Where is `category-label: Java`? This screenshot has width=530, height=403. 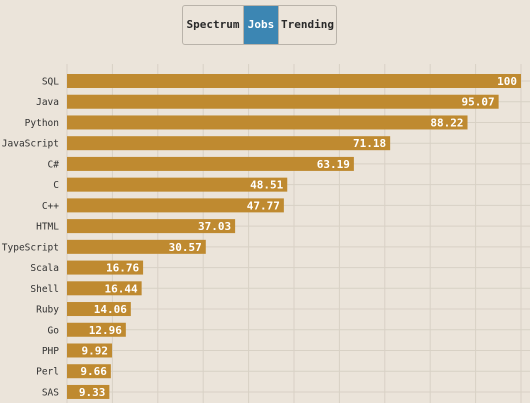 category-label: Java is located at coordinates (47, 102).